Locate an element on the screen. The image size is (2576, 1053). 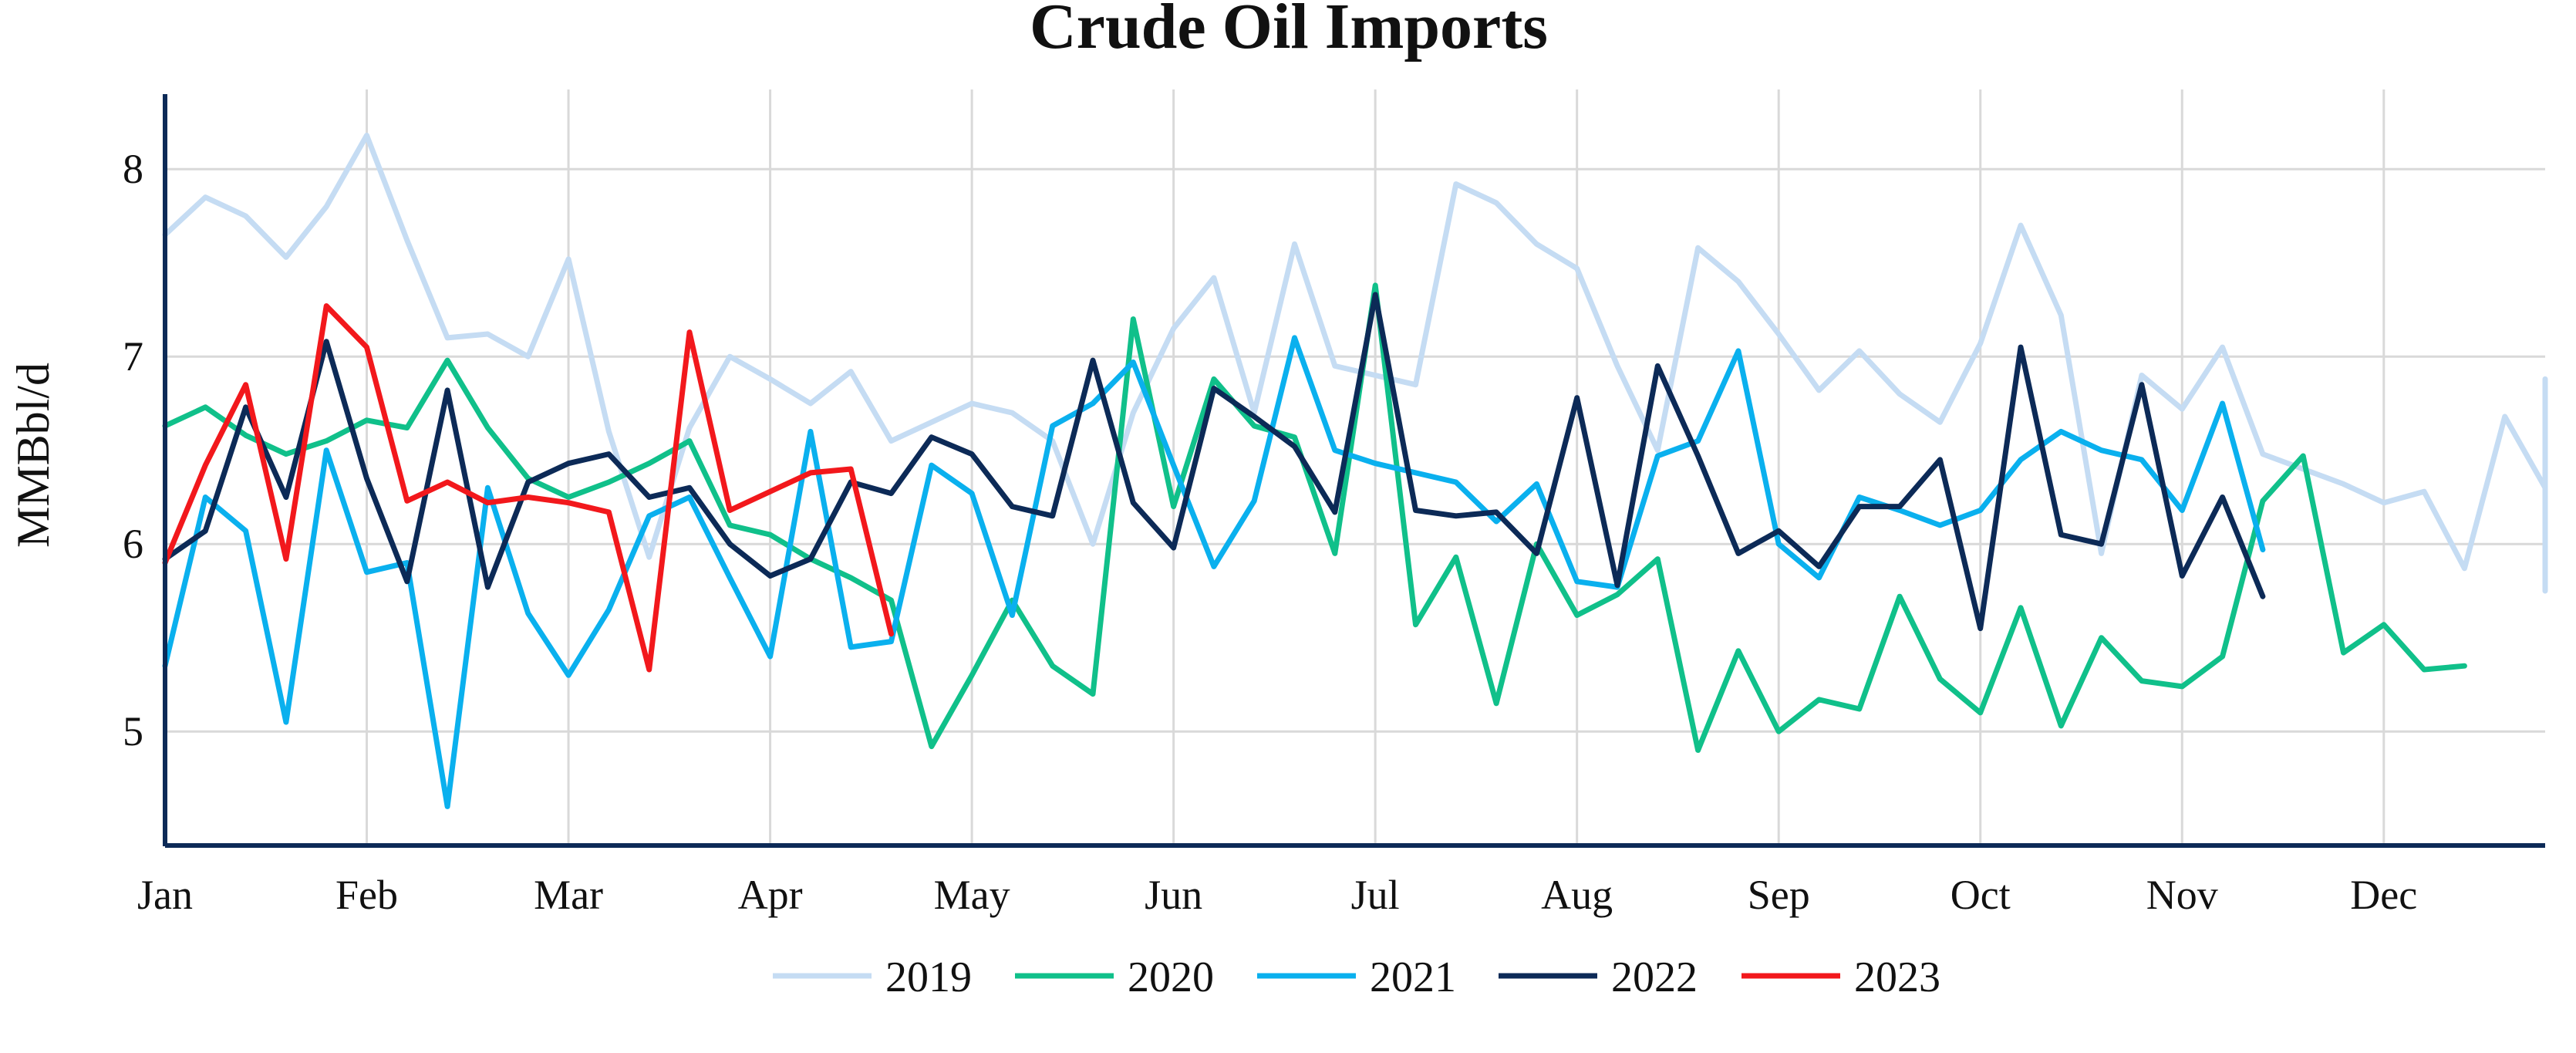
x-tick-label: Oct is located at coordinates (1981, 895).